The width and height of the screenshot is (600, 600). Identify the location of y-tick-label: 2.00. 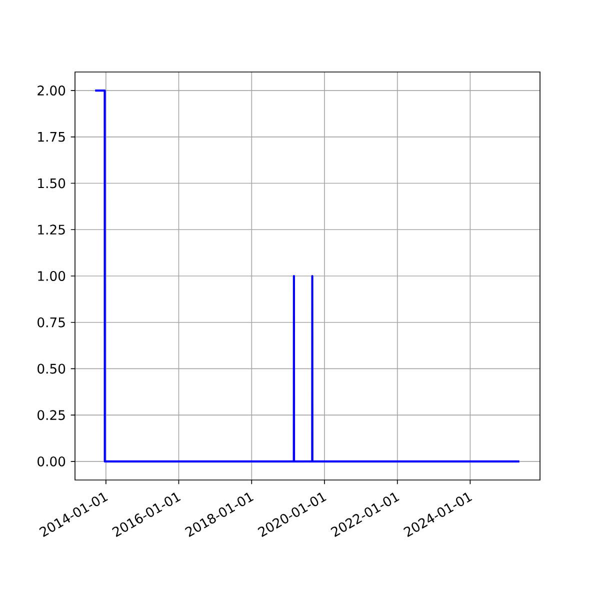
(52, 91).